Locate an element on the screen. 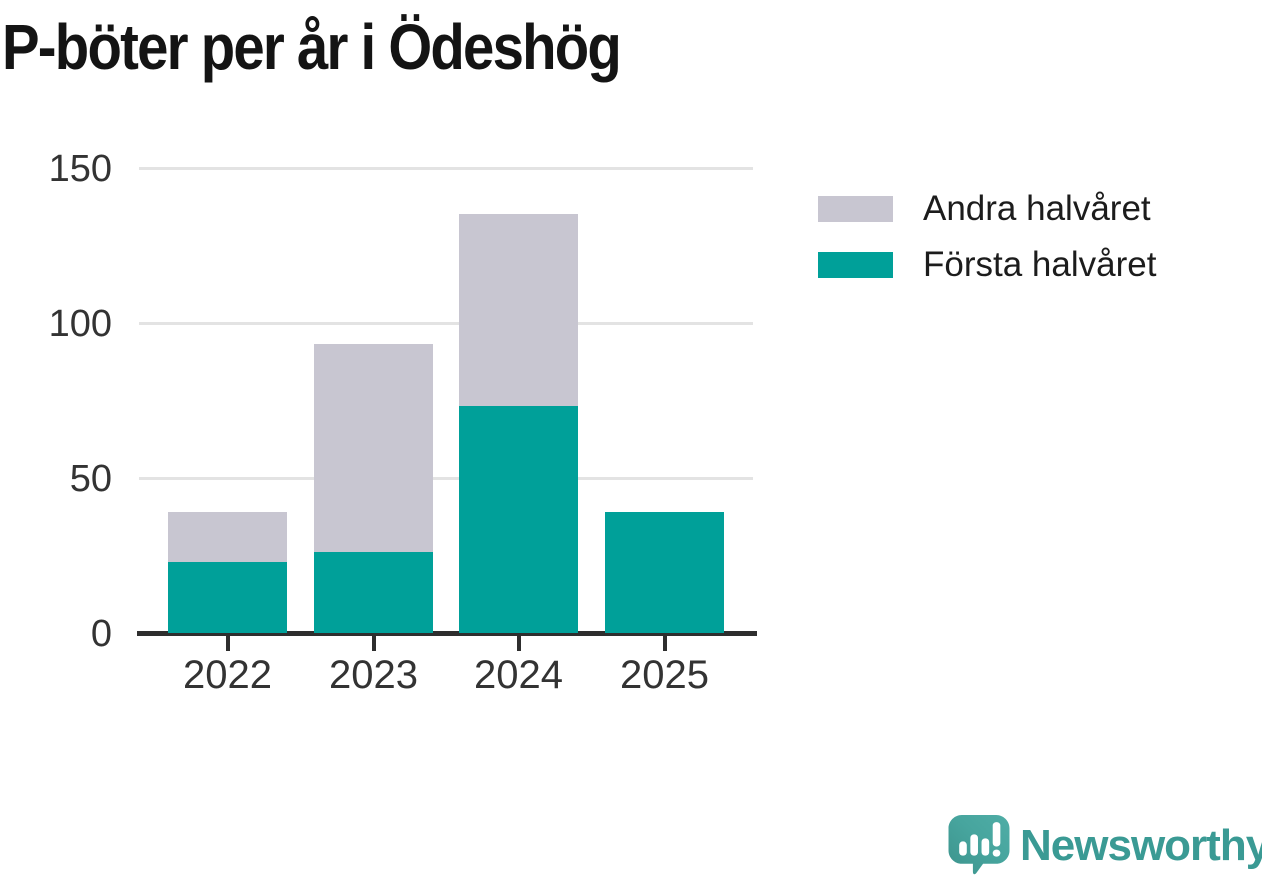  newsworthy-branding: Newsworthy is located at coordinates (1104, 845).